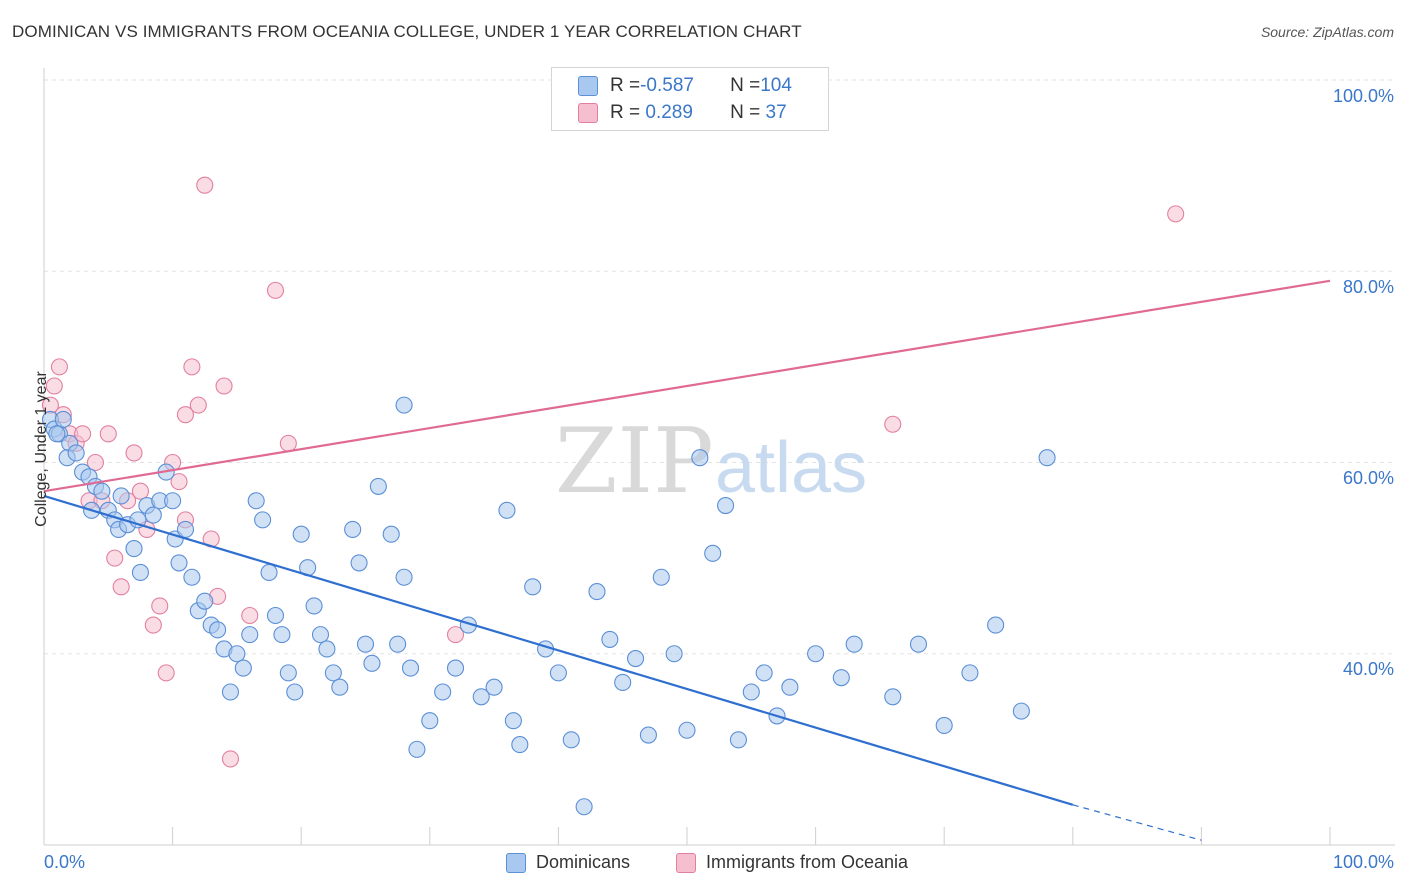 This screenshot has height=892, width=1406. Describe the element at coordinates (1327, 32) in the screenshot. I see `chart-source: Source: ZipAtlas.com` at that location.